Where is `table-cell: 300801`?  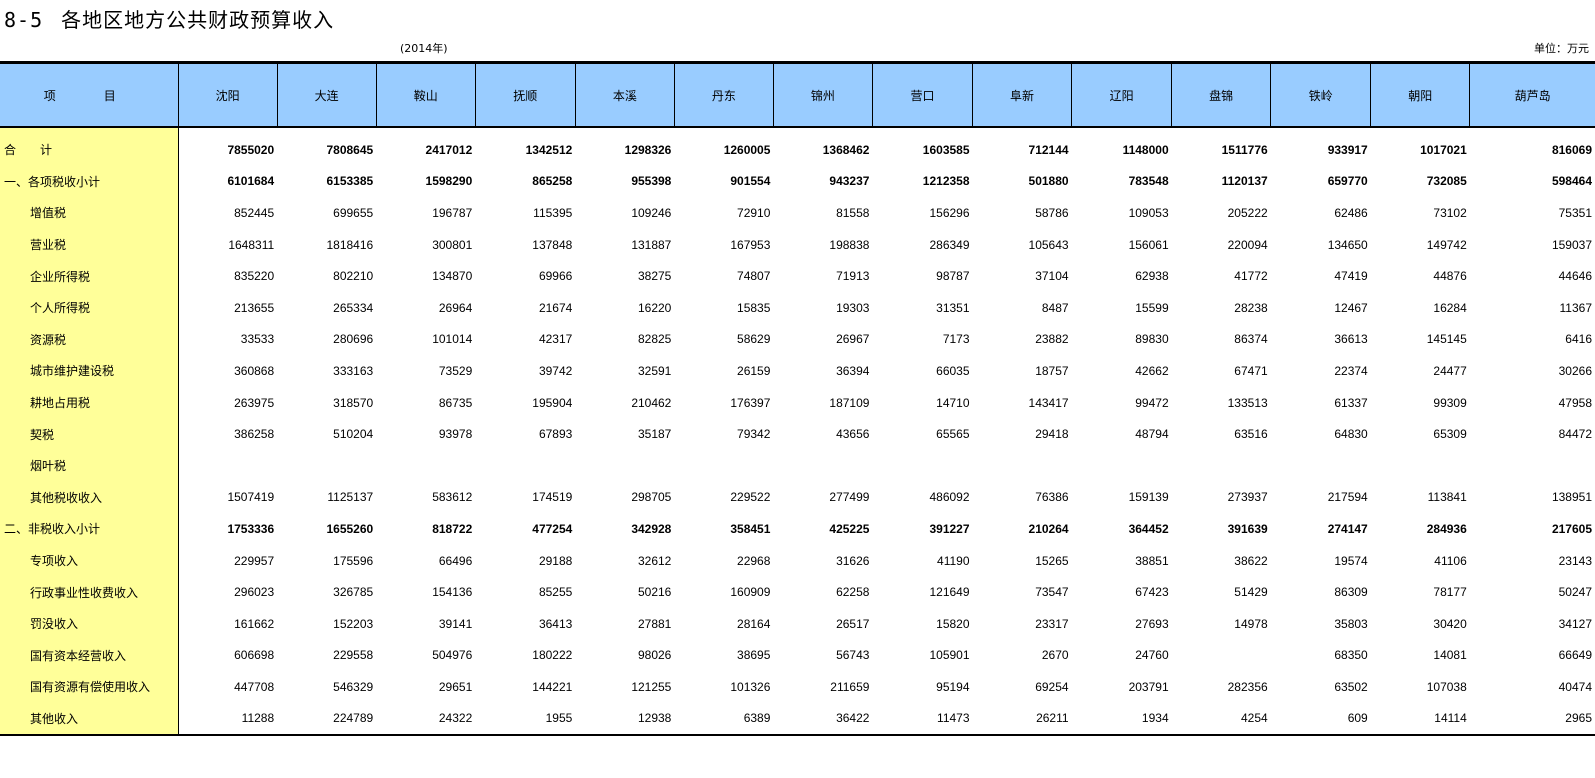 table-cell: 300801 is located at coordinates (452, 244).